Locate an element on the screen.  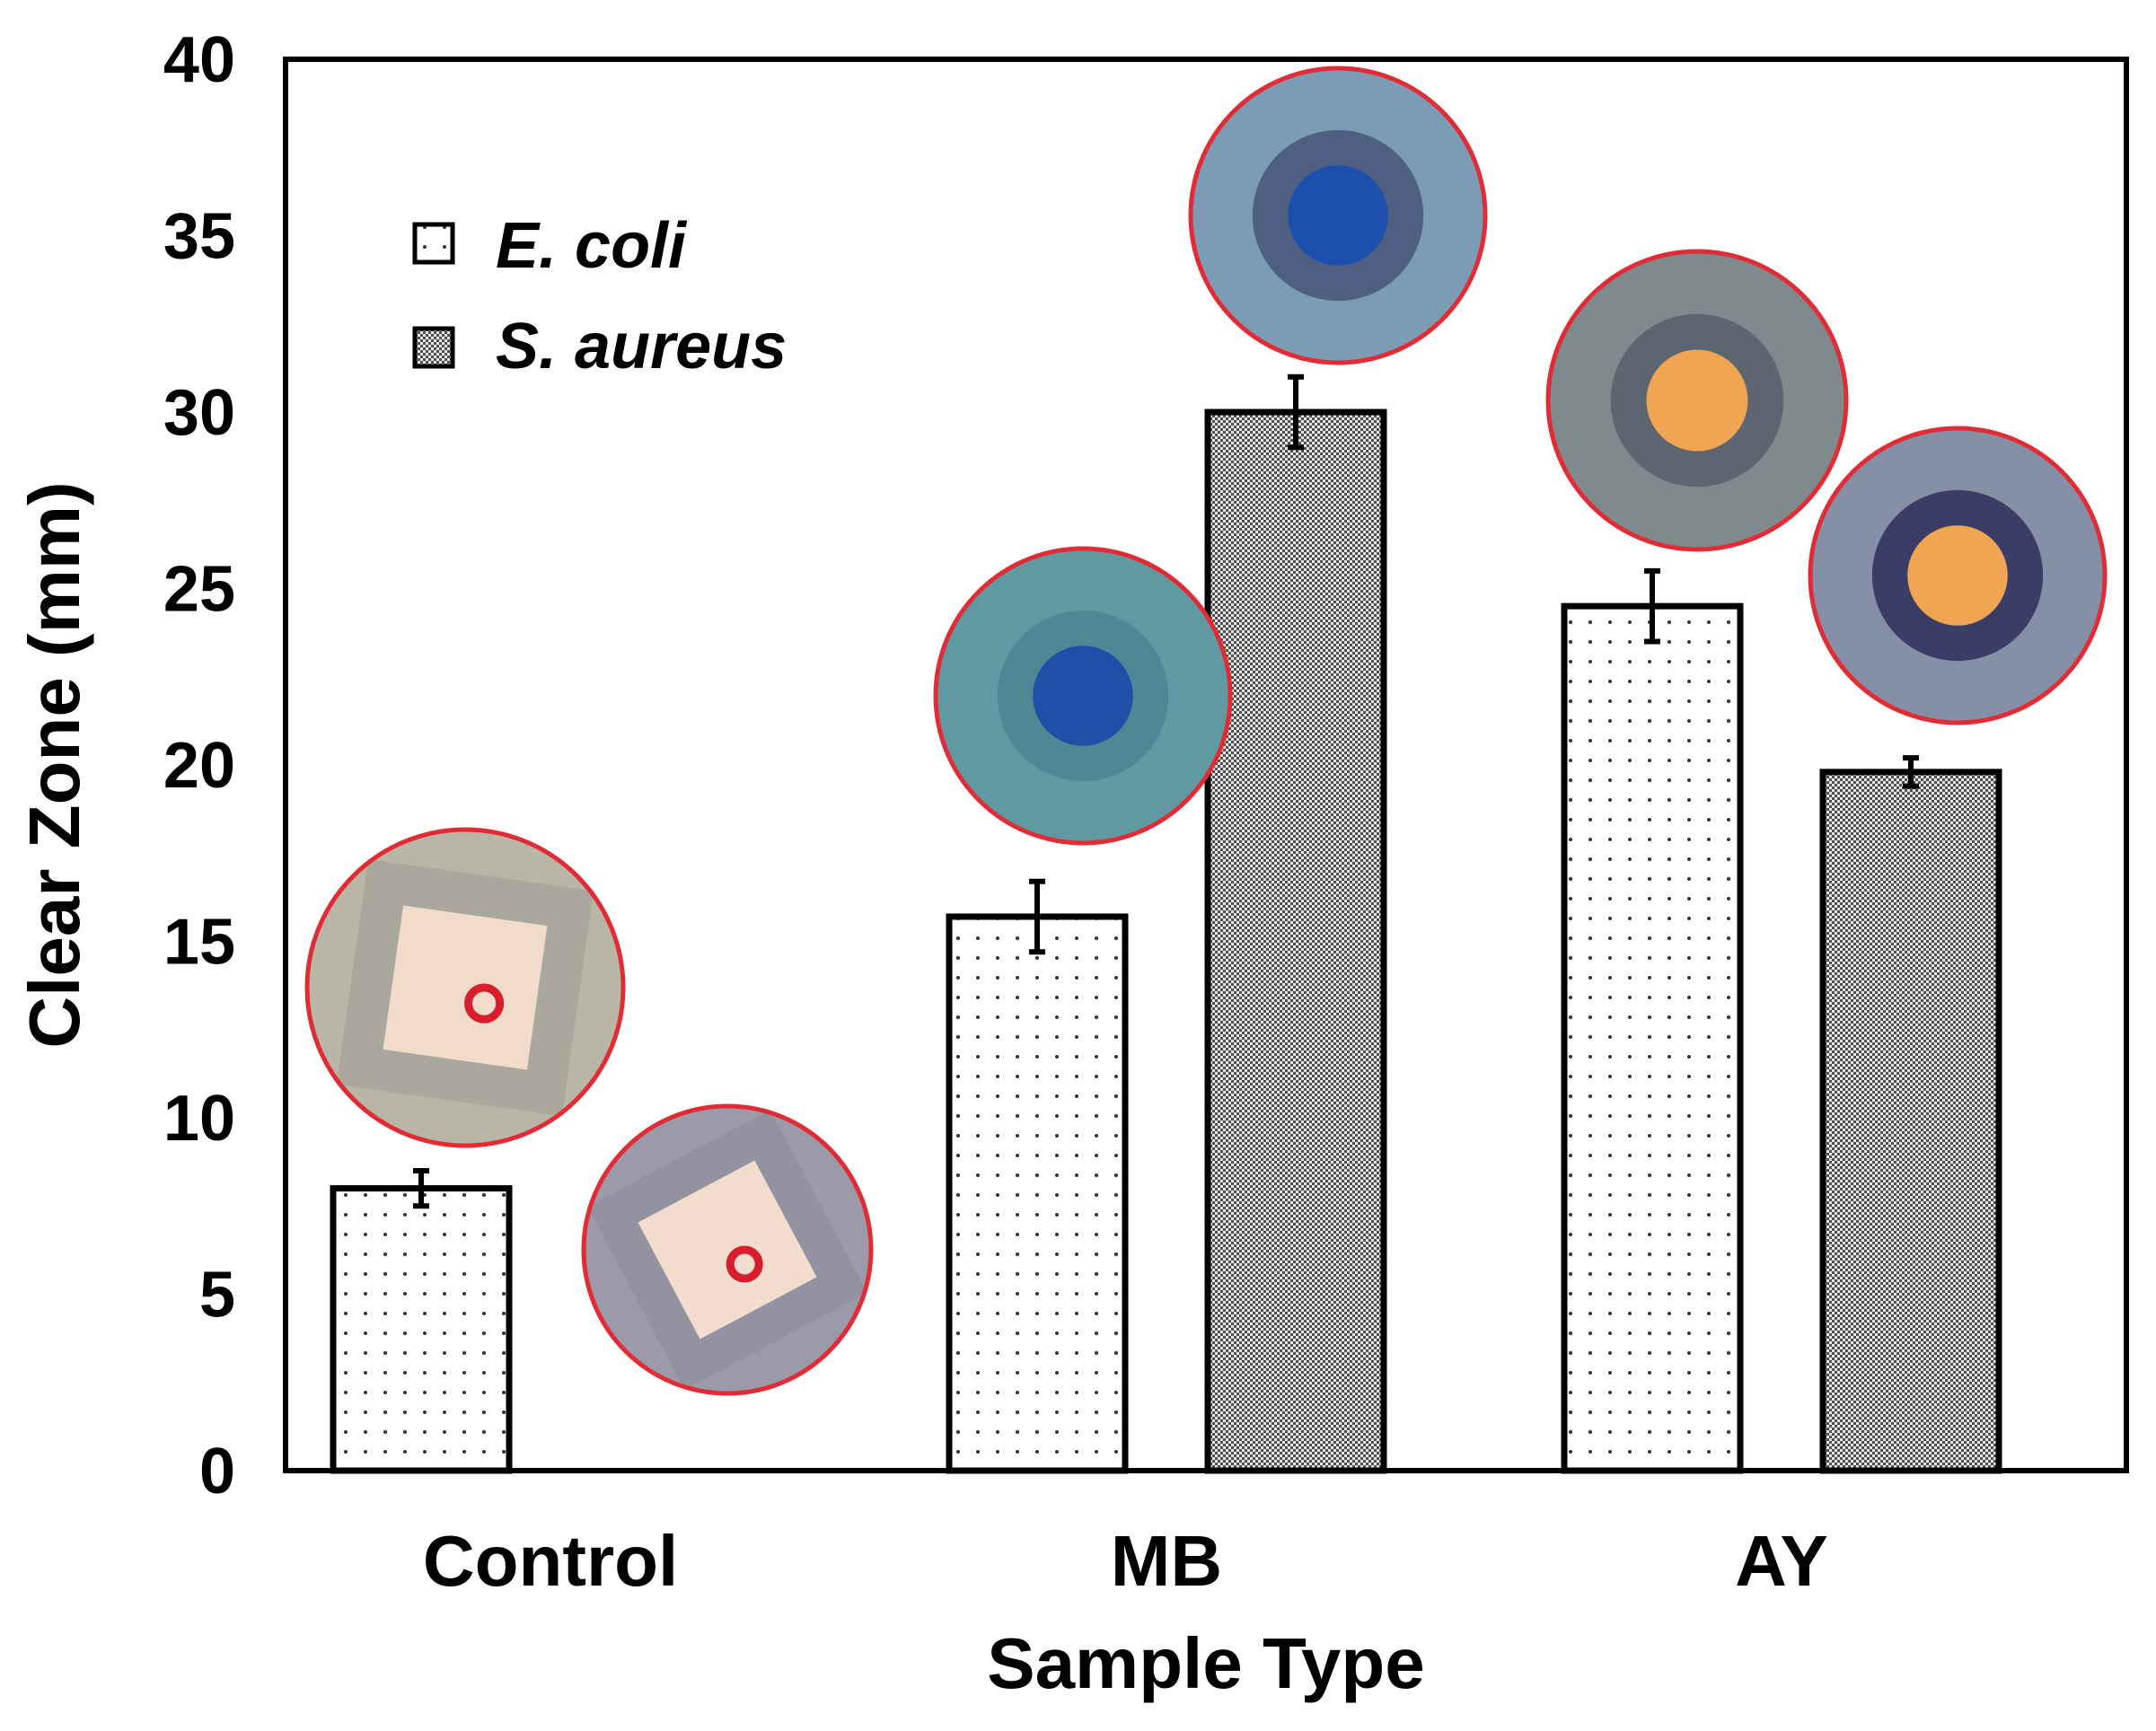
error-bar-ay-saureus is located at coordinates (1911, 772).